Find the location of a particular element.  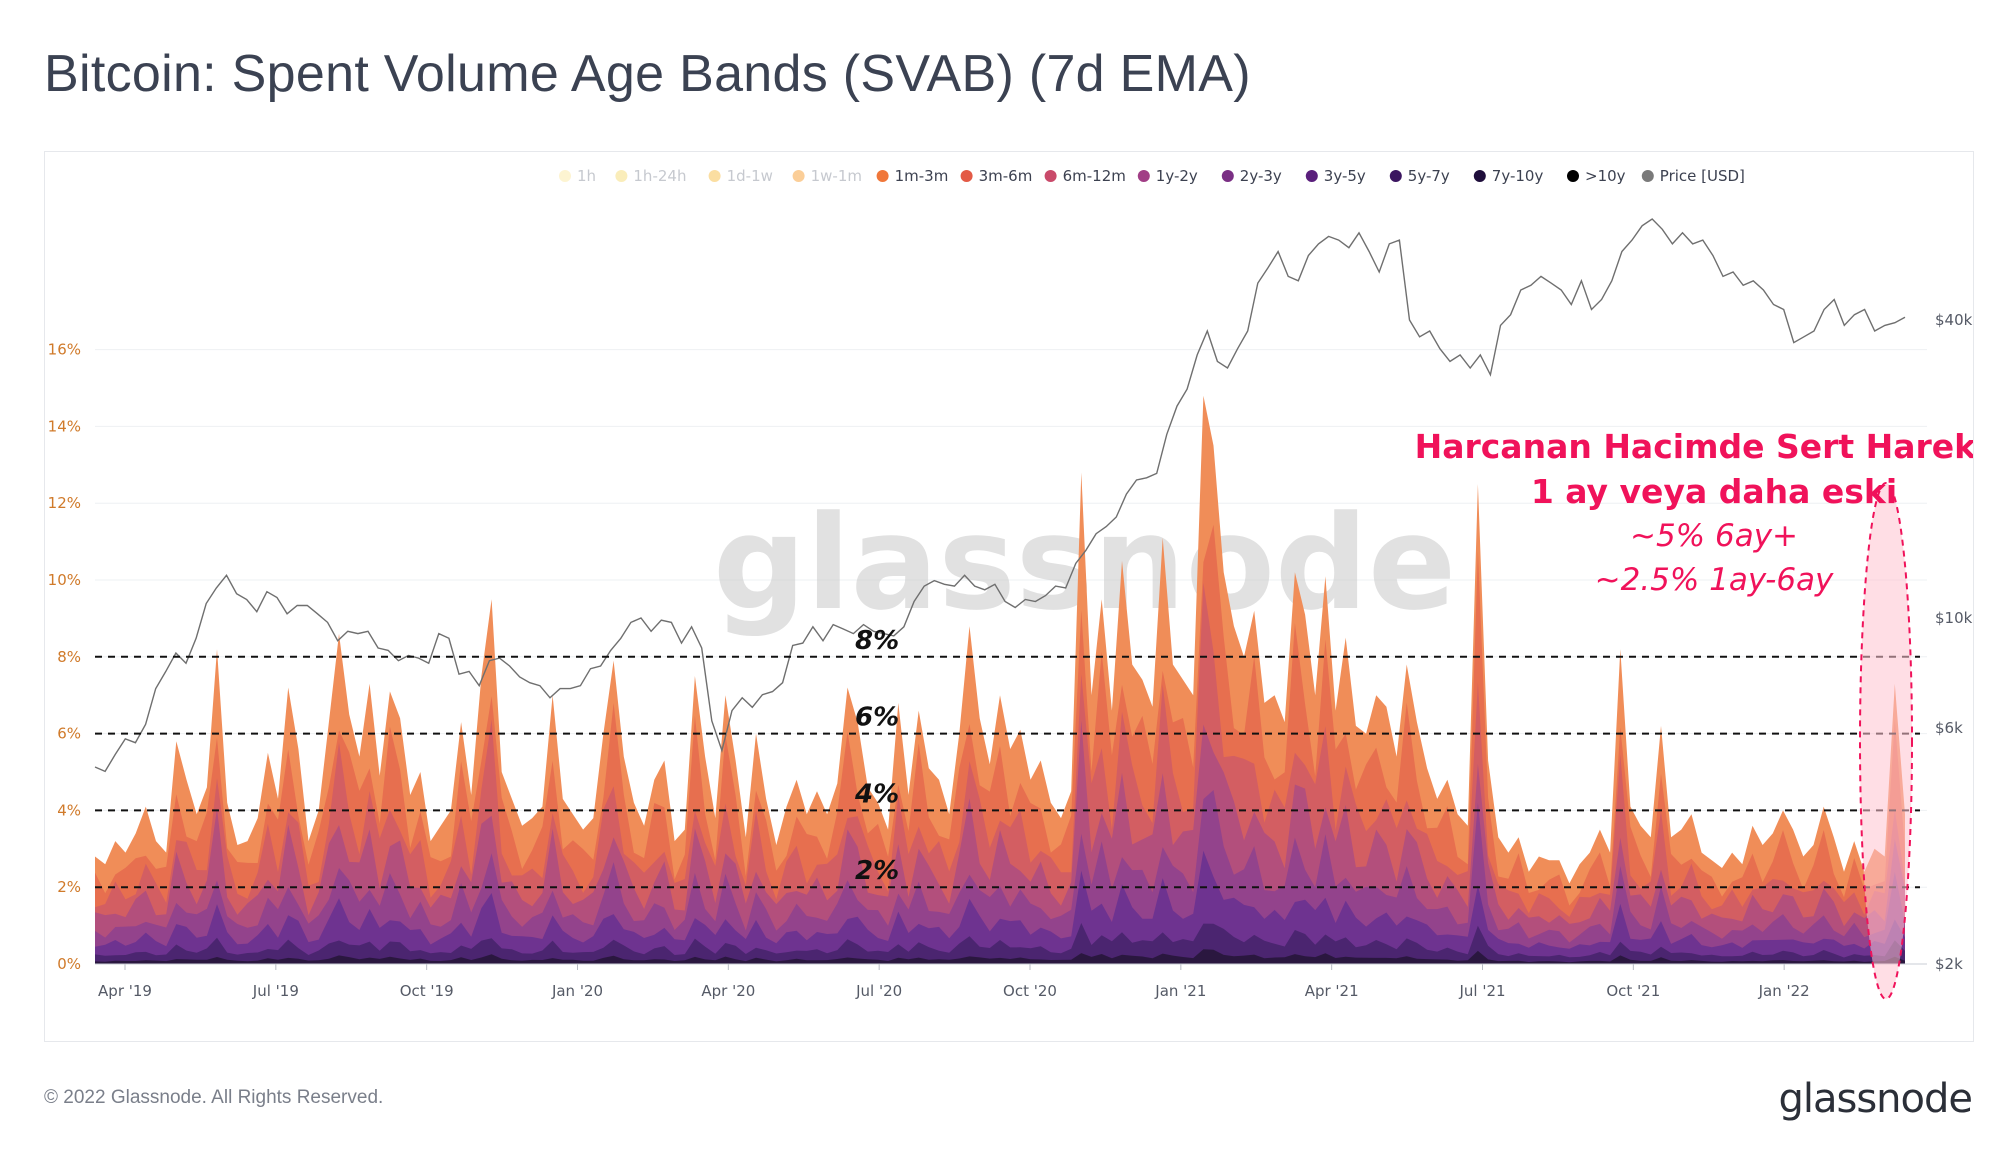

annotation-line4: ~2.5% 1ay-6ay is located at coordinates (1714, 580).